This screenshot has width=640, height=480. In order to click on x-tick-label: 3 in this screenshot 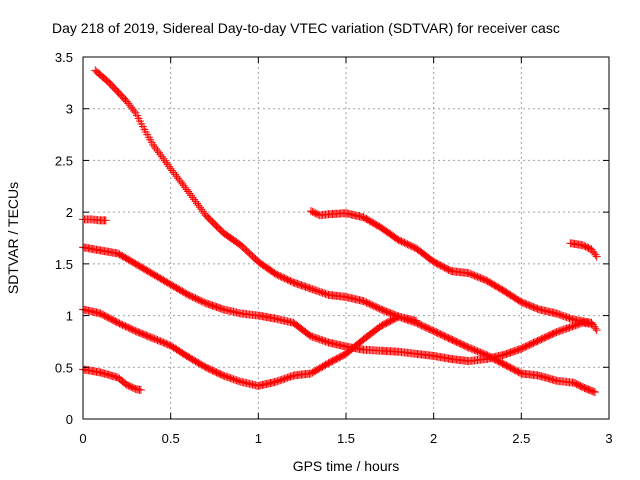, I will do `click(608, 438)`.